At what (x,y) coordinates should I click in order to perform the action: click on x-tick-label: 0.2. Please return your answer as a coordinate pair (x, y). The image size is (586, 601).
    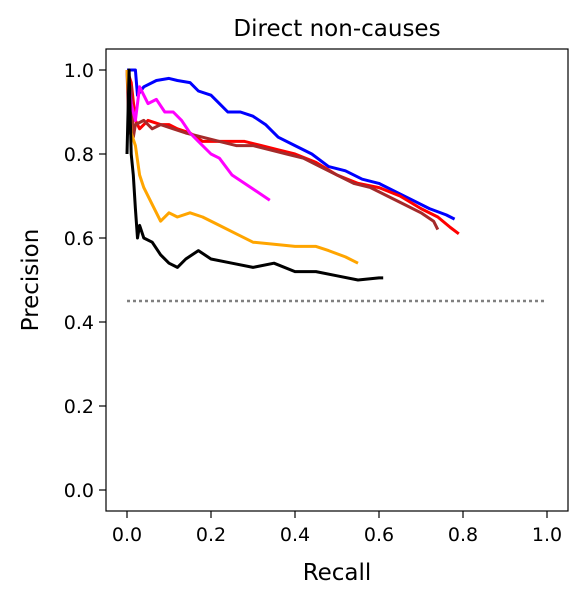
    Looking at the image, I should click on (211, 535).